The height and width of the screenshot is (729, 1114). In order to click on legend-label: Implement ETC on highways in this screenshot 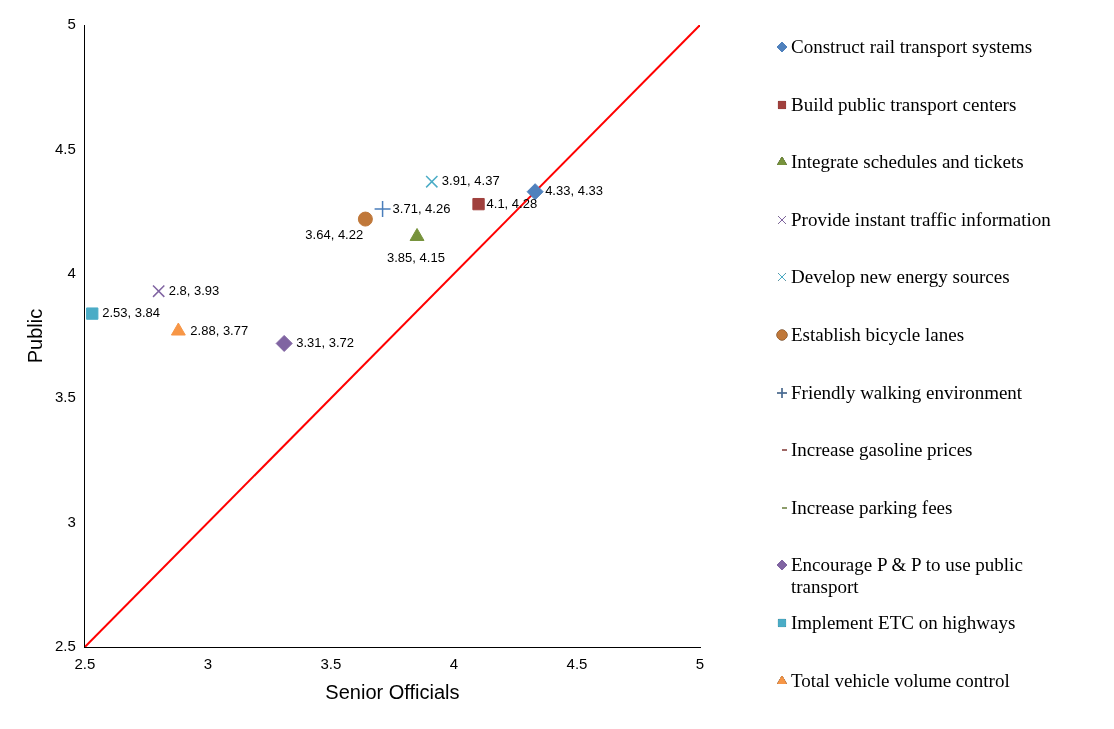, I will do `click(903, 622)`.